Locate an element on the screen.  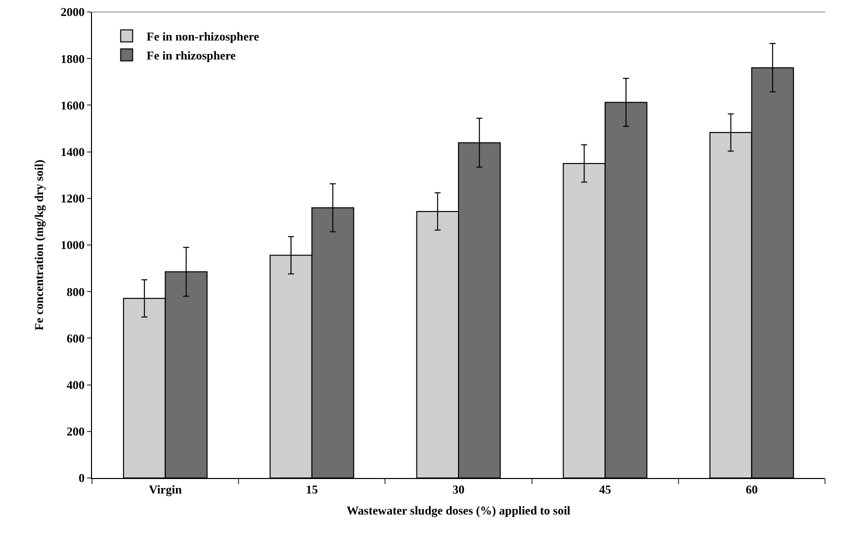
y-tick-label: 0 is located at coordinates (81, 478).